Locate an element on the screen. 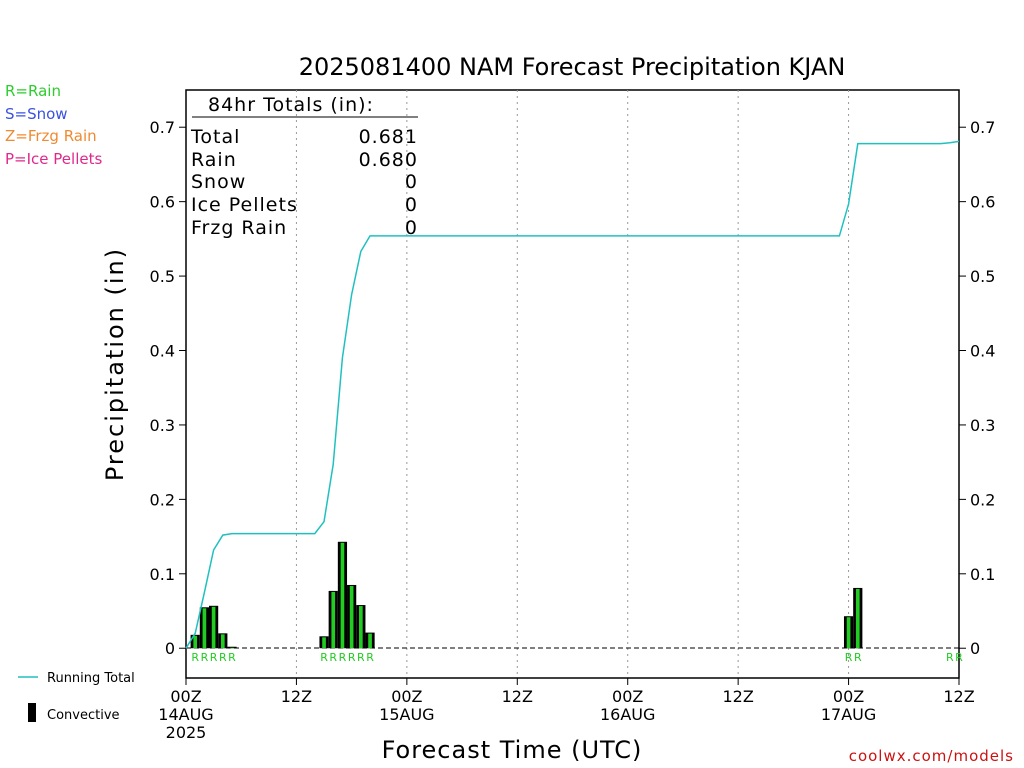 Image resolution: width=1024 pixels, height=768 pixels. y-tick-label-right: 0.5 is located at coordinates (982, 276).